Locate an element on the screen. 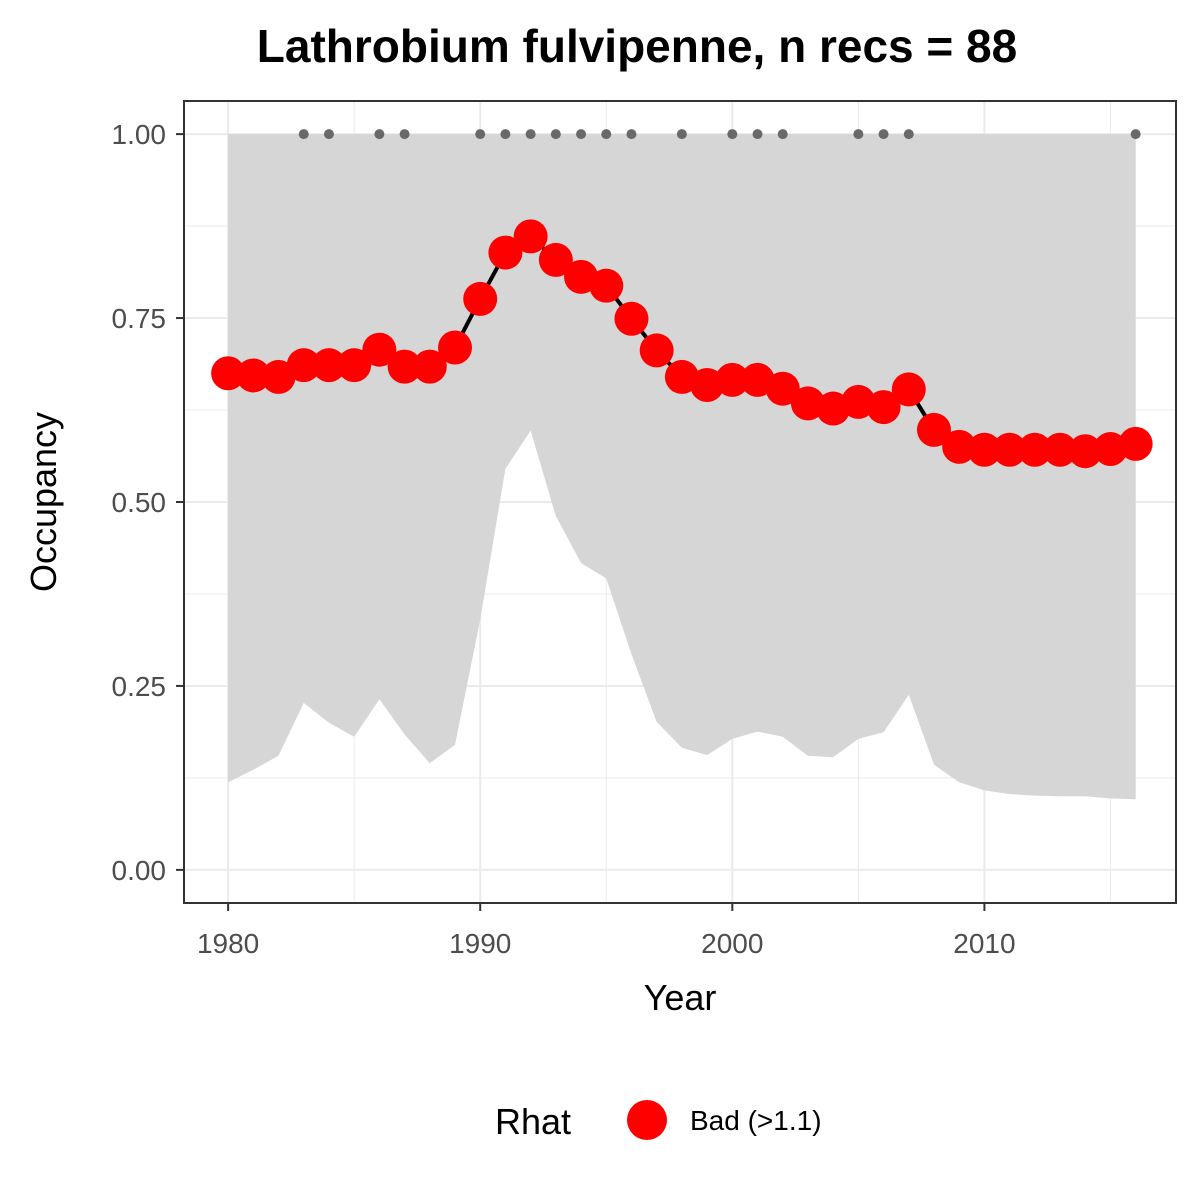  y-tick-label: 1.00 is located at coordinates (139, 134).